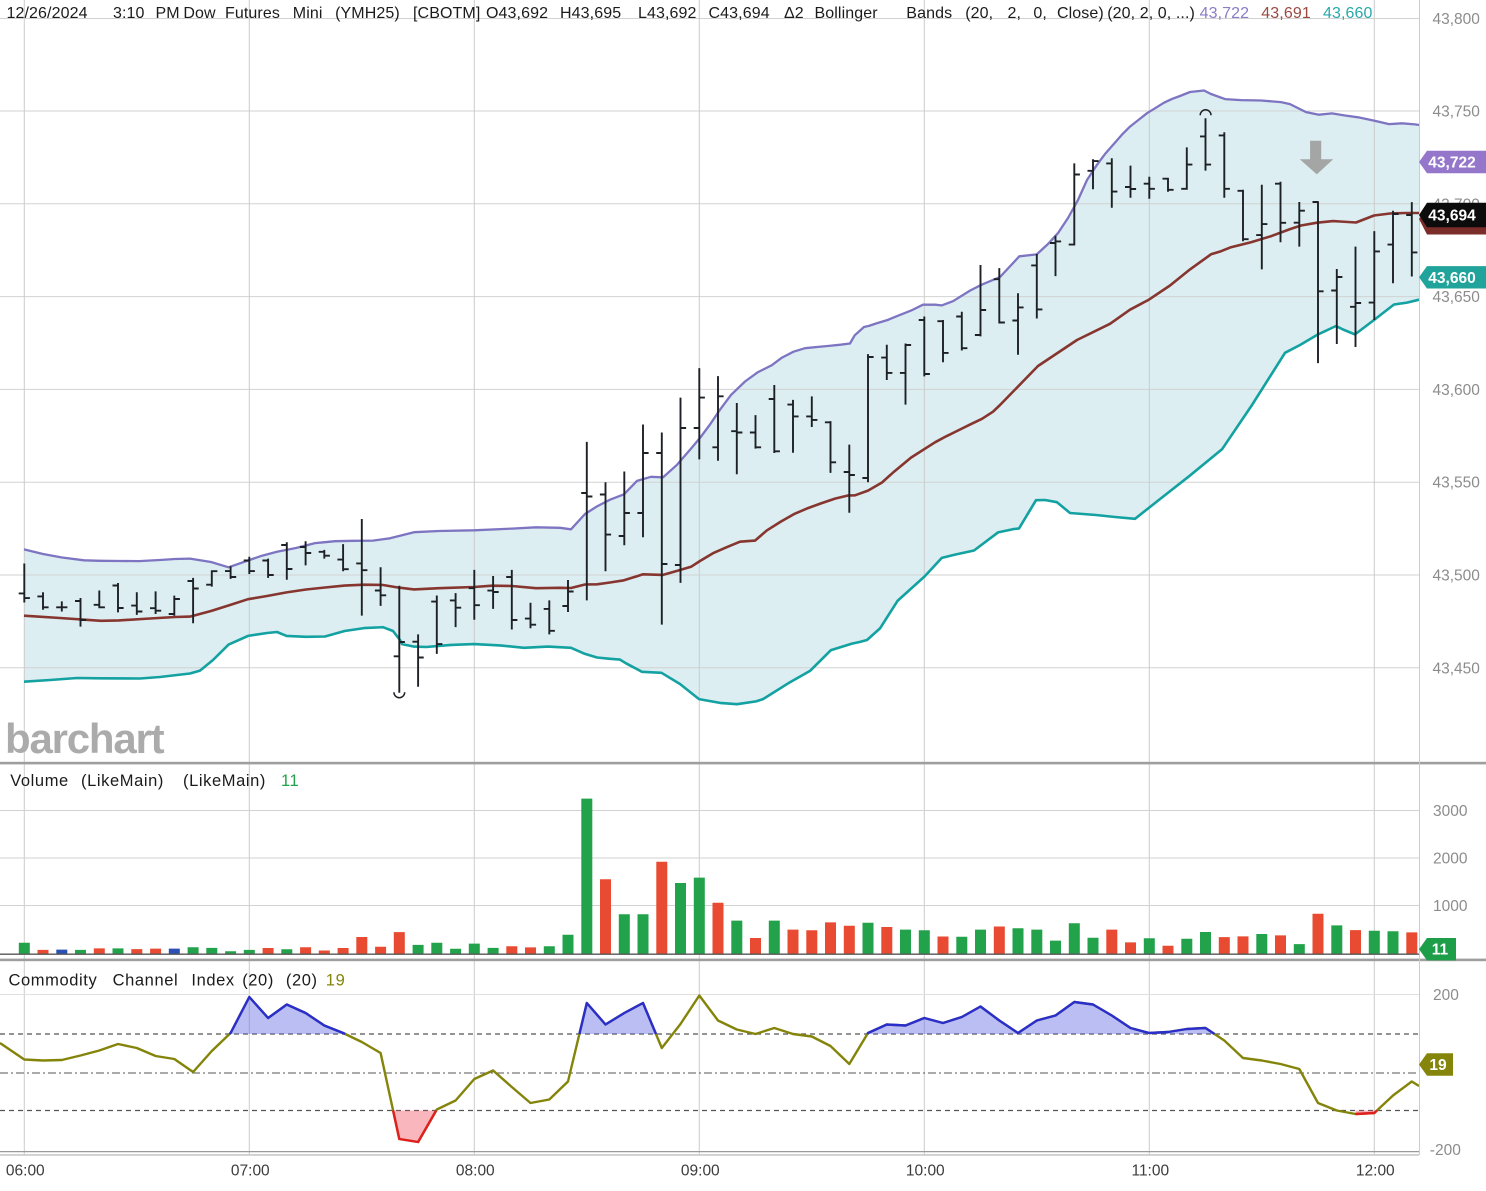 The height and width of the screenshot is (1191, 1486). I want to click on svg-text: 43,691, so click(1286, 13).